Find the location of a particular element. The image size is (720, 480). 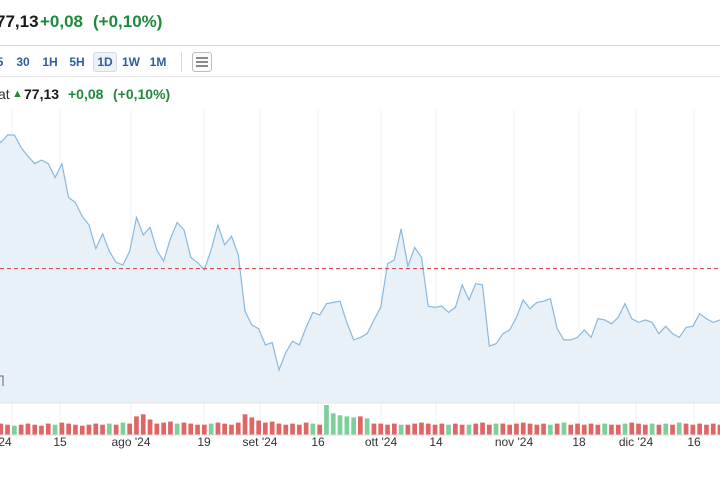

timeframe-1d-button: 1D is located at coordinates (105, 62).